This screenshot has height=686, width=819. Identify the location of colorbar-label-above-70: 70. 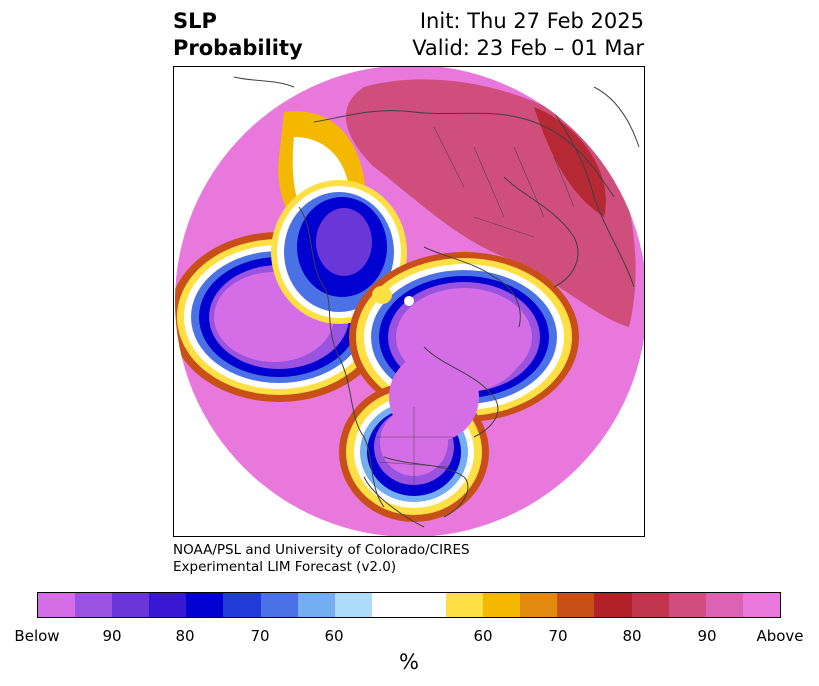
(558, 636).